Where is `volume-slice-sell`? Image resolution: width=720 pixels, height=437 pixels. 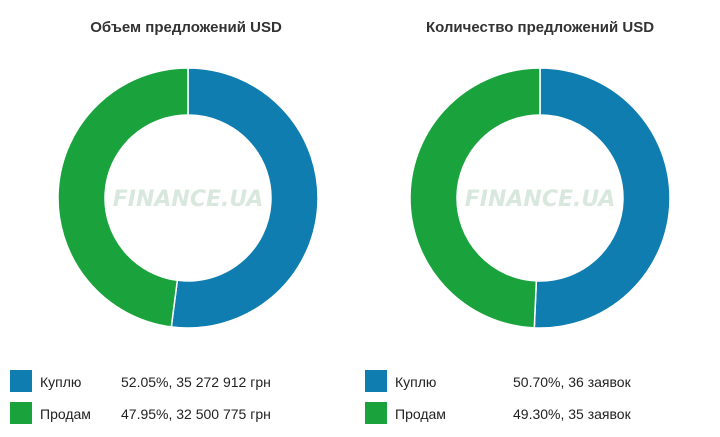
volume-slice-sell is located at coordinates (123, 197).